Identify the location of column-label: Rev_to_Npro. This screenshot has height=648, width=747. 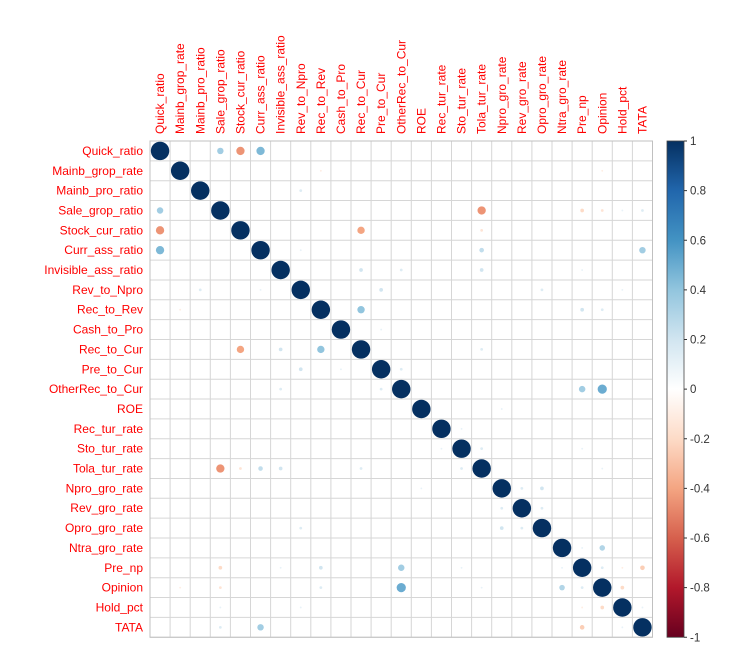
(301, 98).